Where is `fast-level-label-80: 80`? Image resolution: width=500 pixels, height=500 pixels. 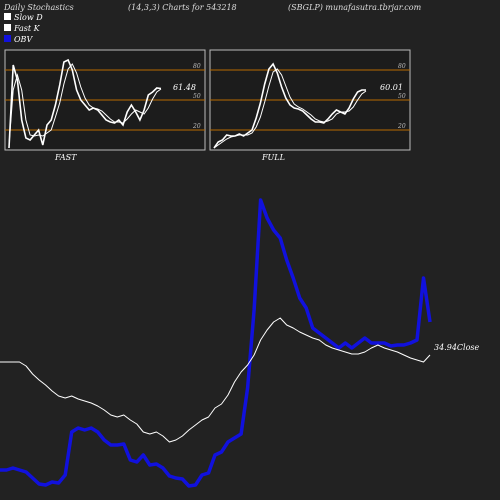 fast-level-label-80: 80 is located at coordinates (197, 66).